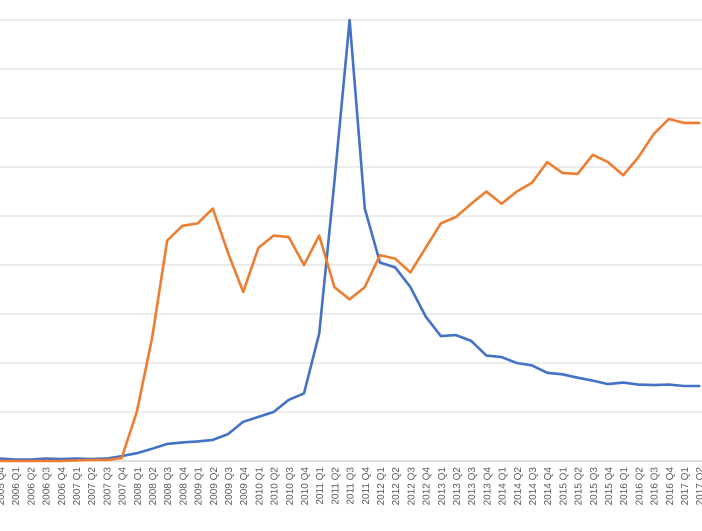 This screenshot has width=702, height=531. Describe the element at coordinates (442, 486) in the screenshot. I see `x-tick-label: 2013 Q1` at that location.